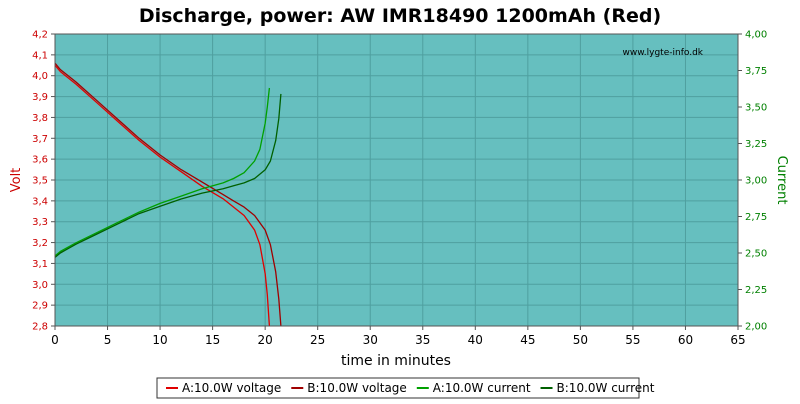 Image resolution: width=800 pixels, height=404 pixels. I want to click on x-tick-label: 30, so click(370, 340).